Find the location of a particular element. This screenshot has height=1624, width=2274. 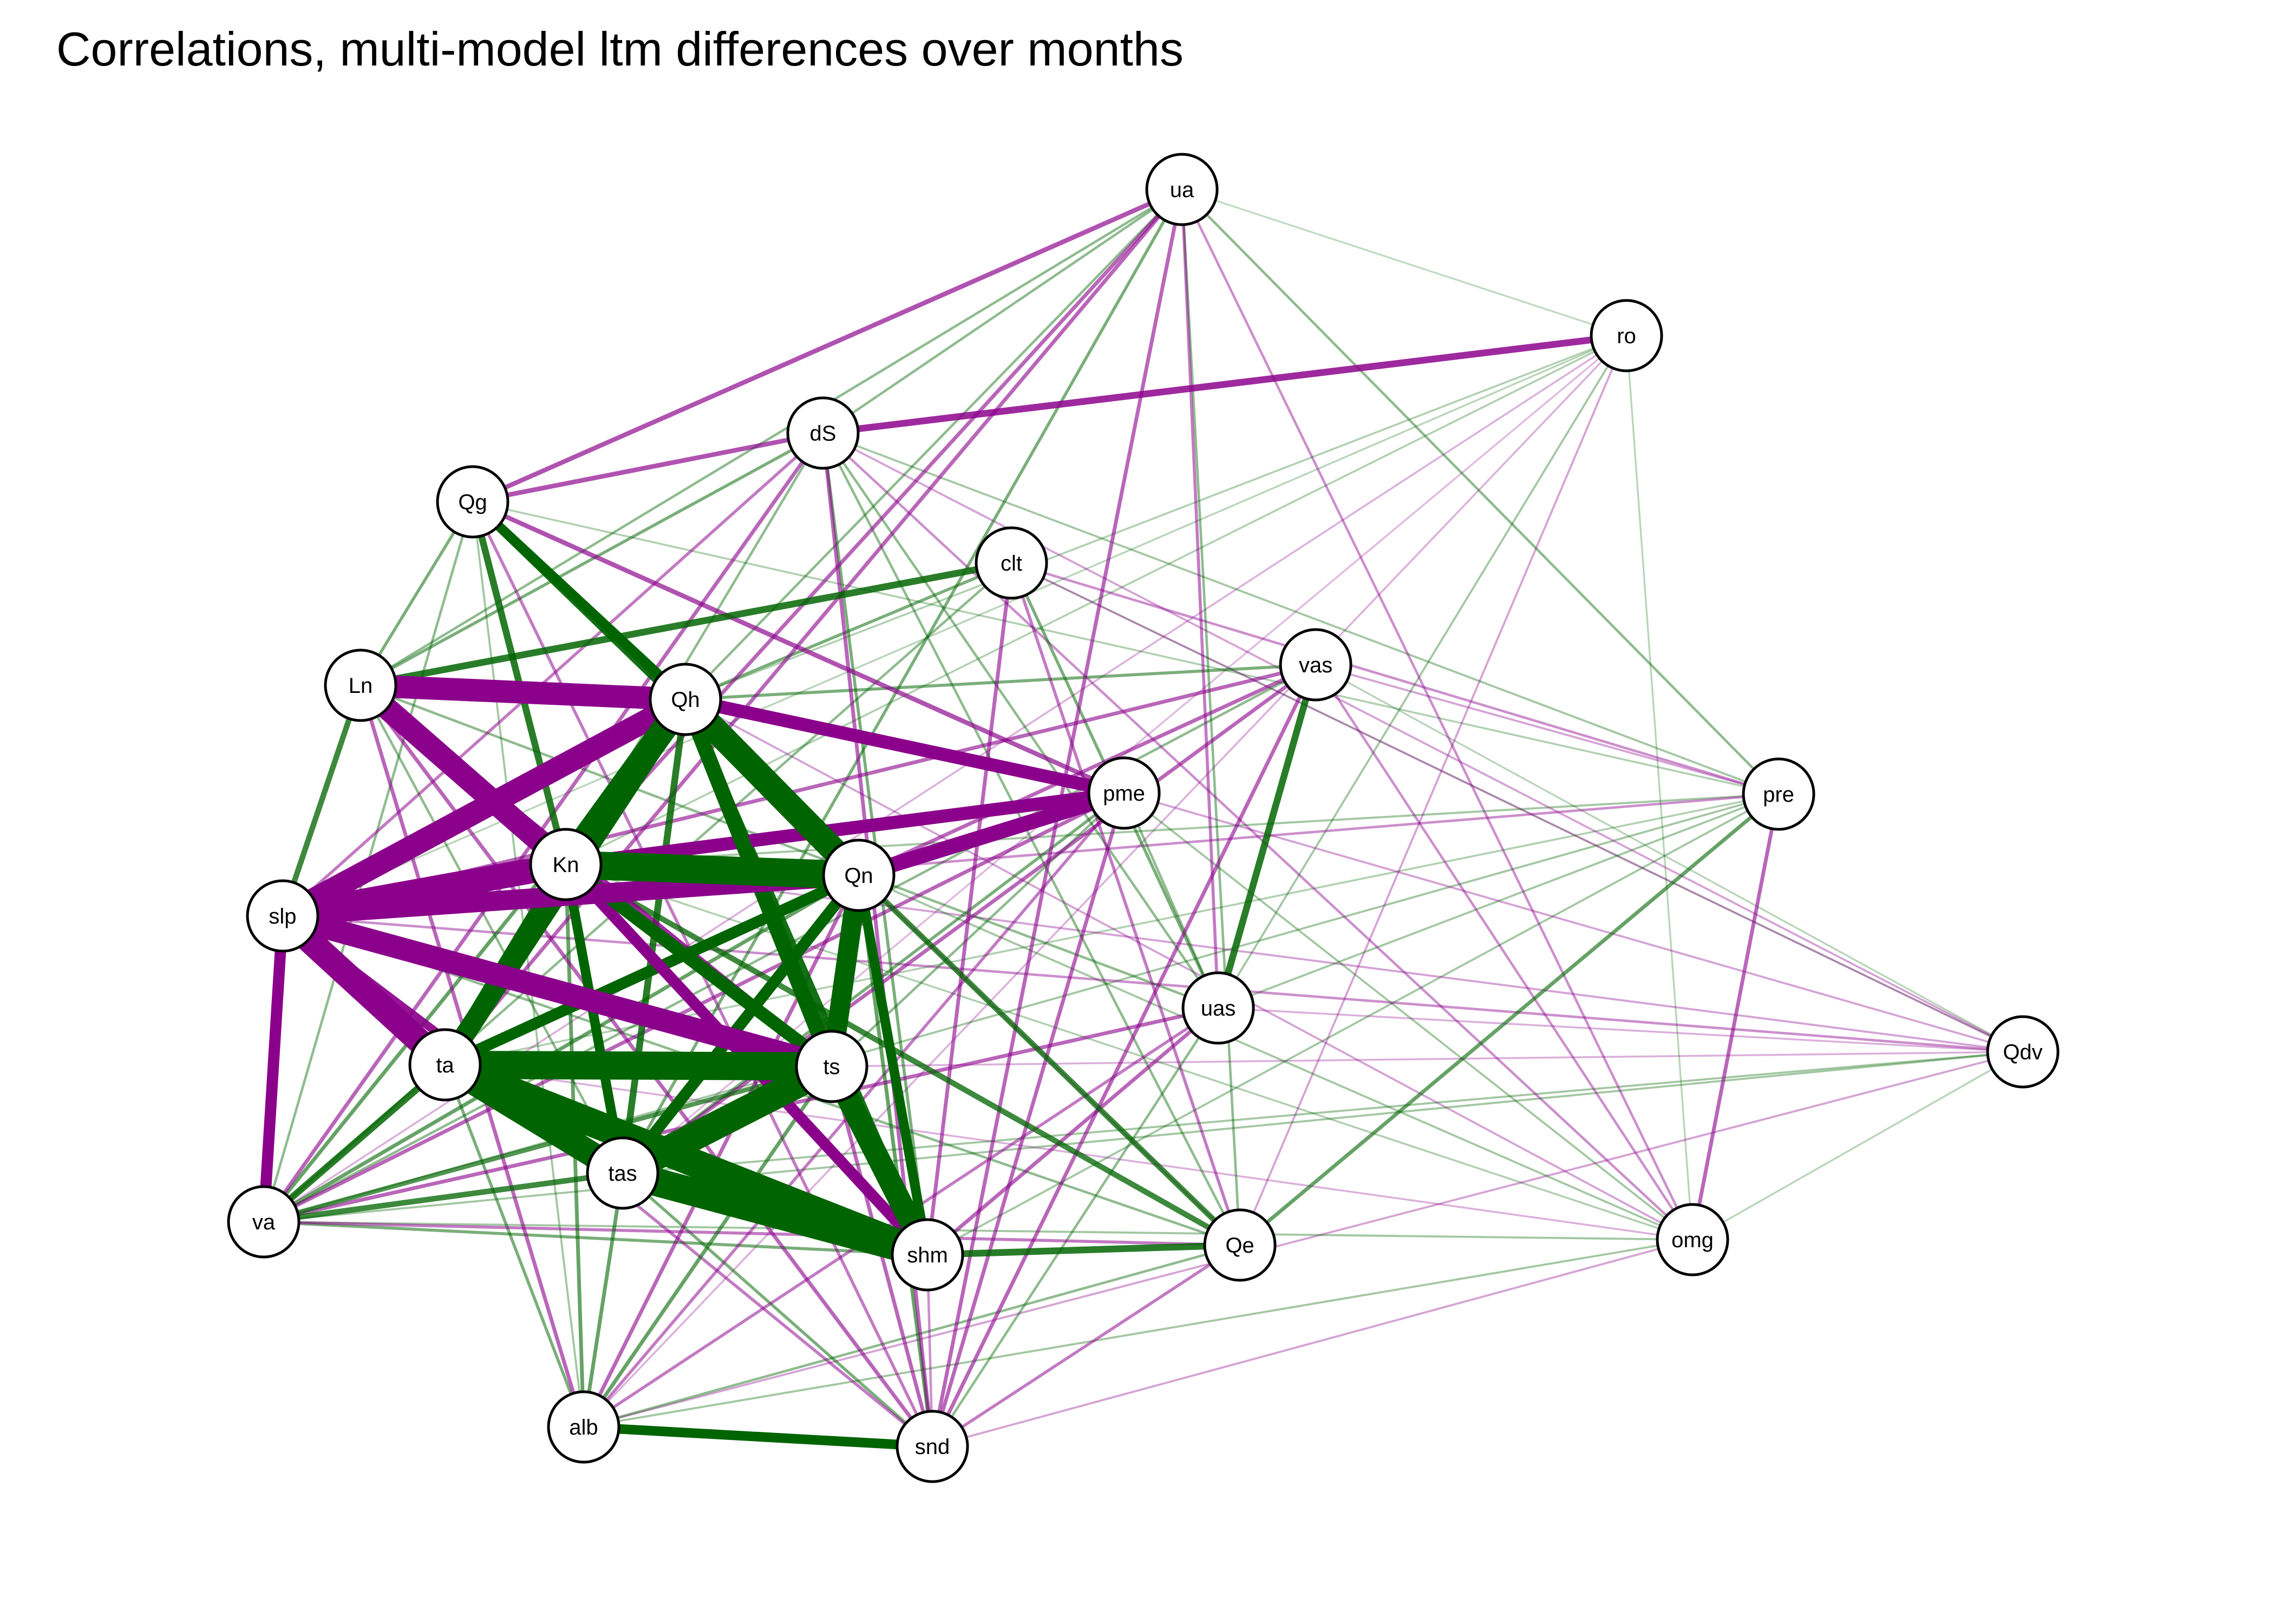

edge-Qe-alb is located at coordinates (912, 1336).